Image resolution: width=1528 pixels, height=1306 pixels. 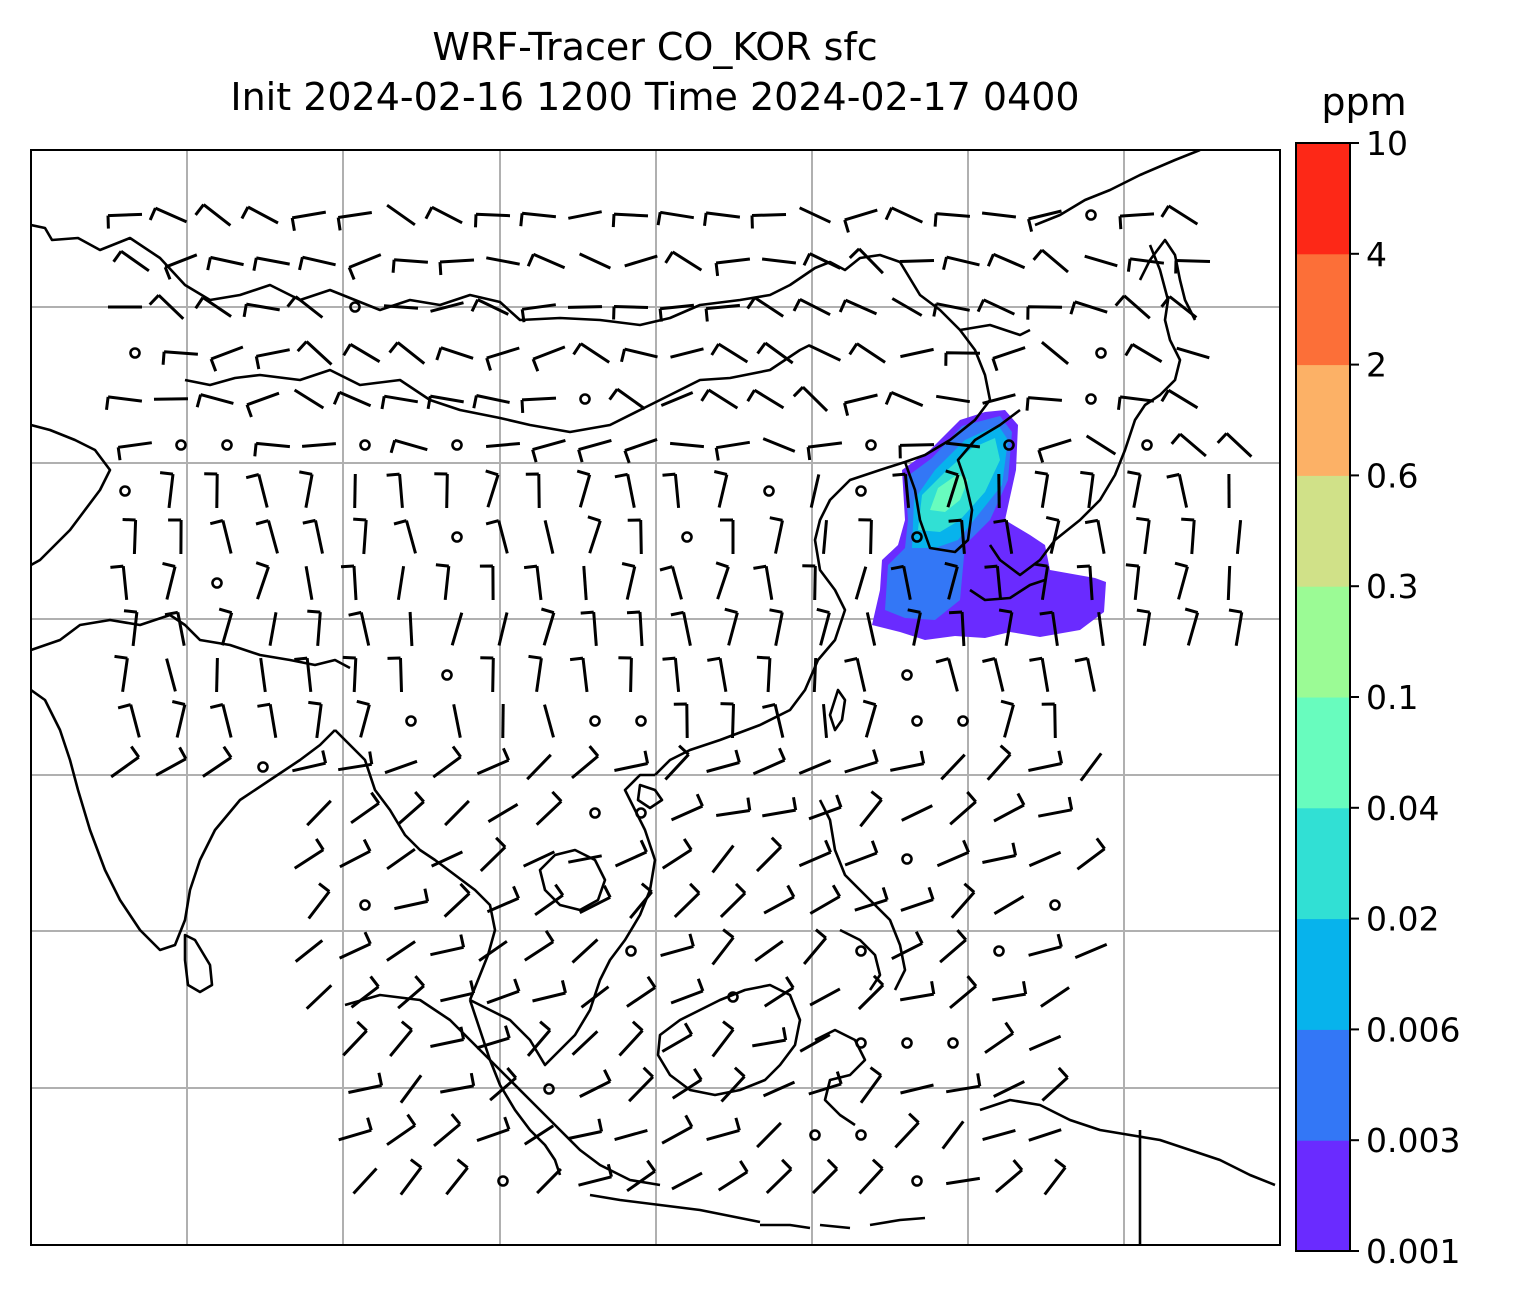 I want to click on colorbar-tick-label: 0.3, so click(x=1392, y=586).